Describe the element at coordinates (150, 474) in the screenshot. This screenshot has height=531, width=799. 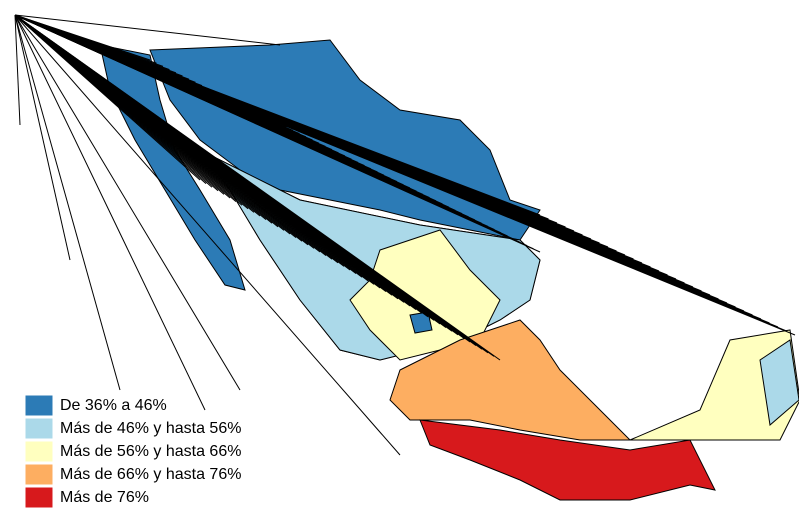
I see `legend-label: Más de 66% y hasta 76%` at that location.